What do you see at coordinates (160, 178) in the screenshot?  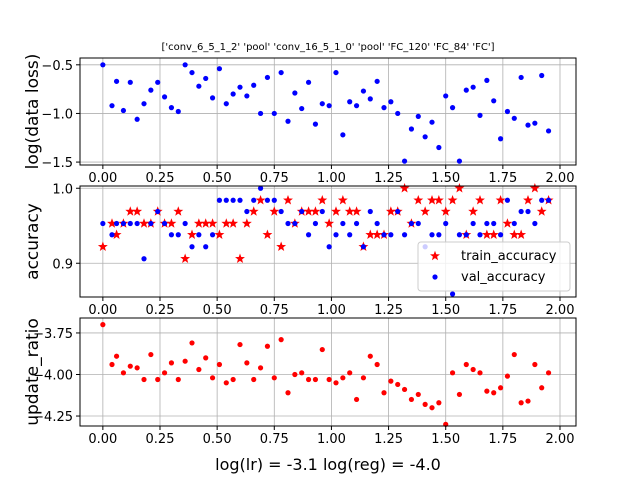 I see `loss-x-tick-label: 0.25` at bounding box center [160, 178].